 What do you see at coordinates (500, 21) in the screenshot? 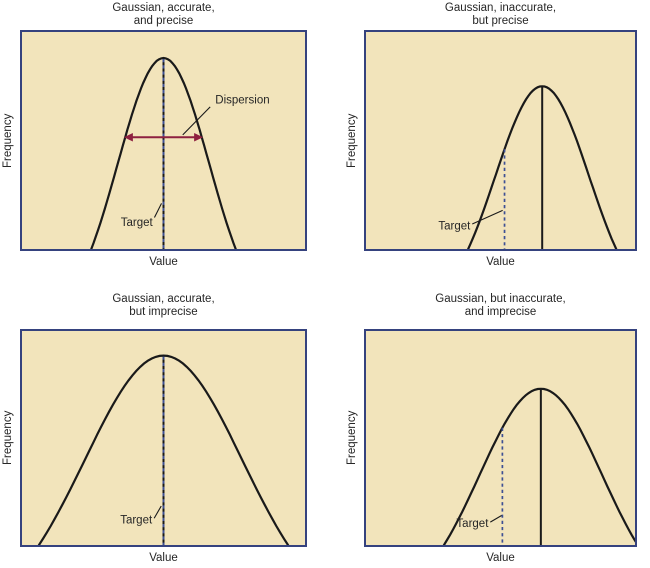
I see `title-line-2: but precise` at bounding box center [500, 21].